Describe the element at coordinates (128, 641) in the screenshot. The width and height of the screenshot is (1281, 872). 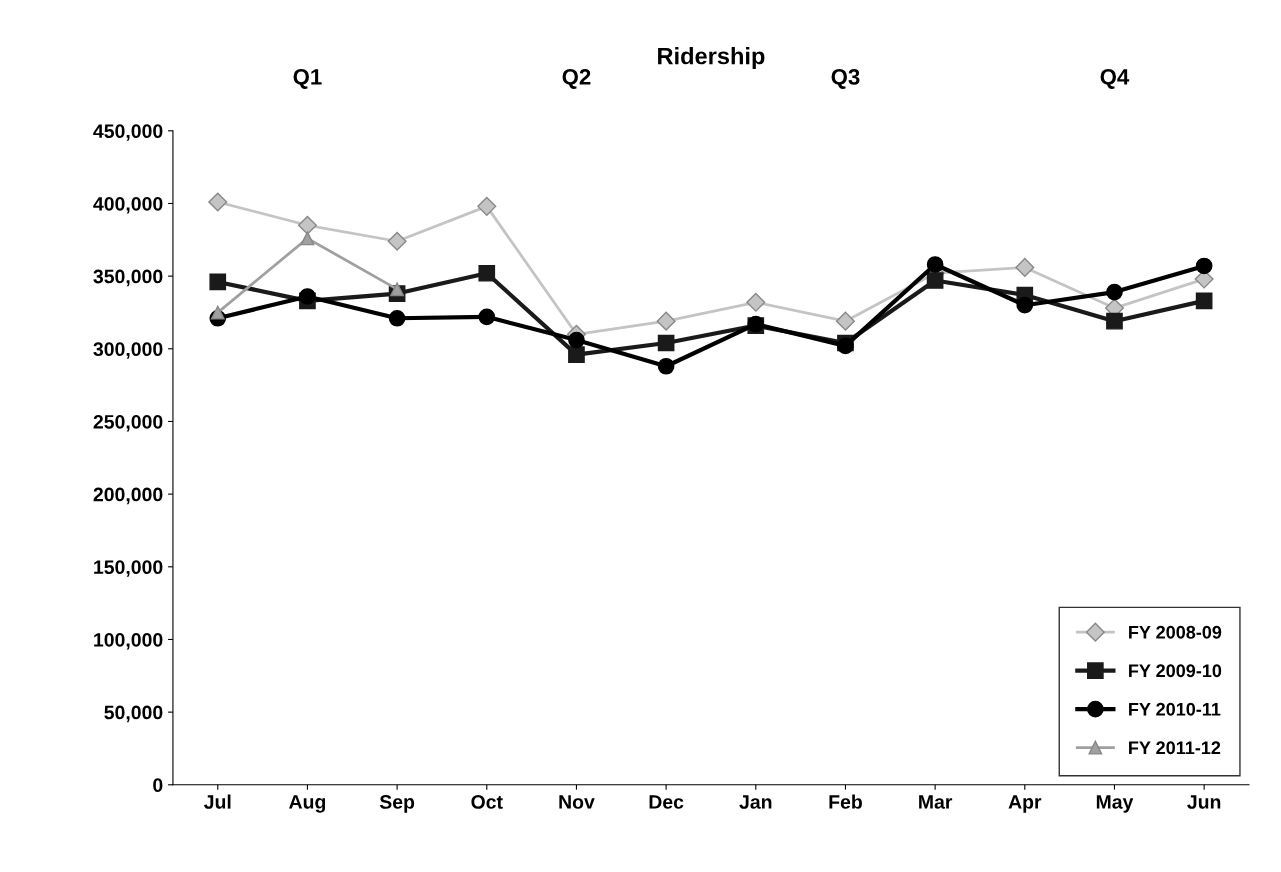
I see `y-tick-label: 100,000` at that location.